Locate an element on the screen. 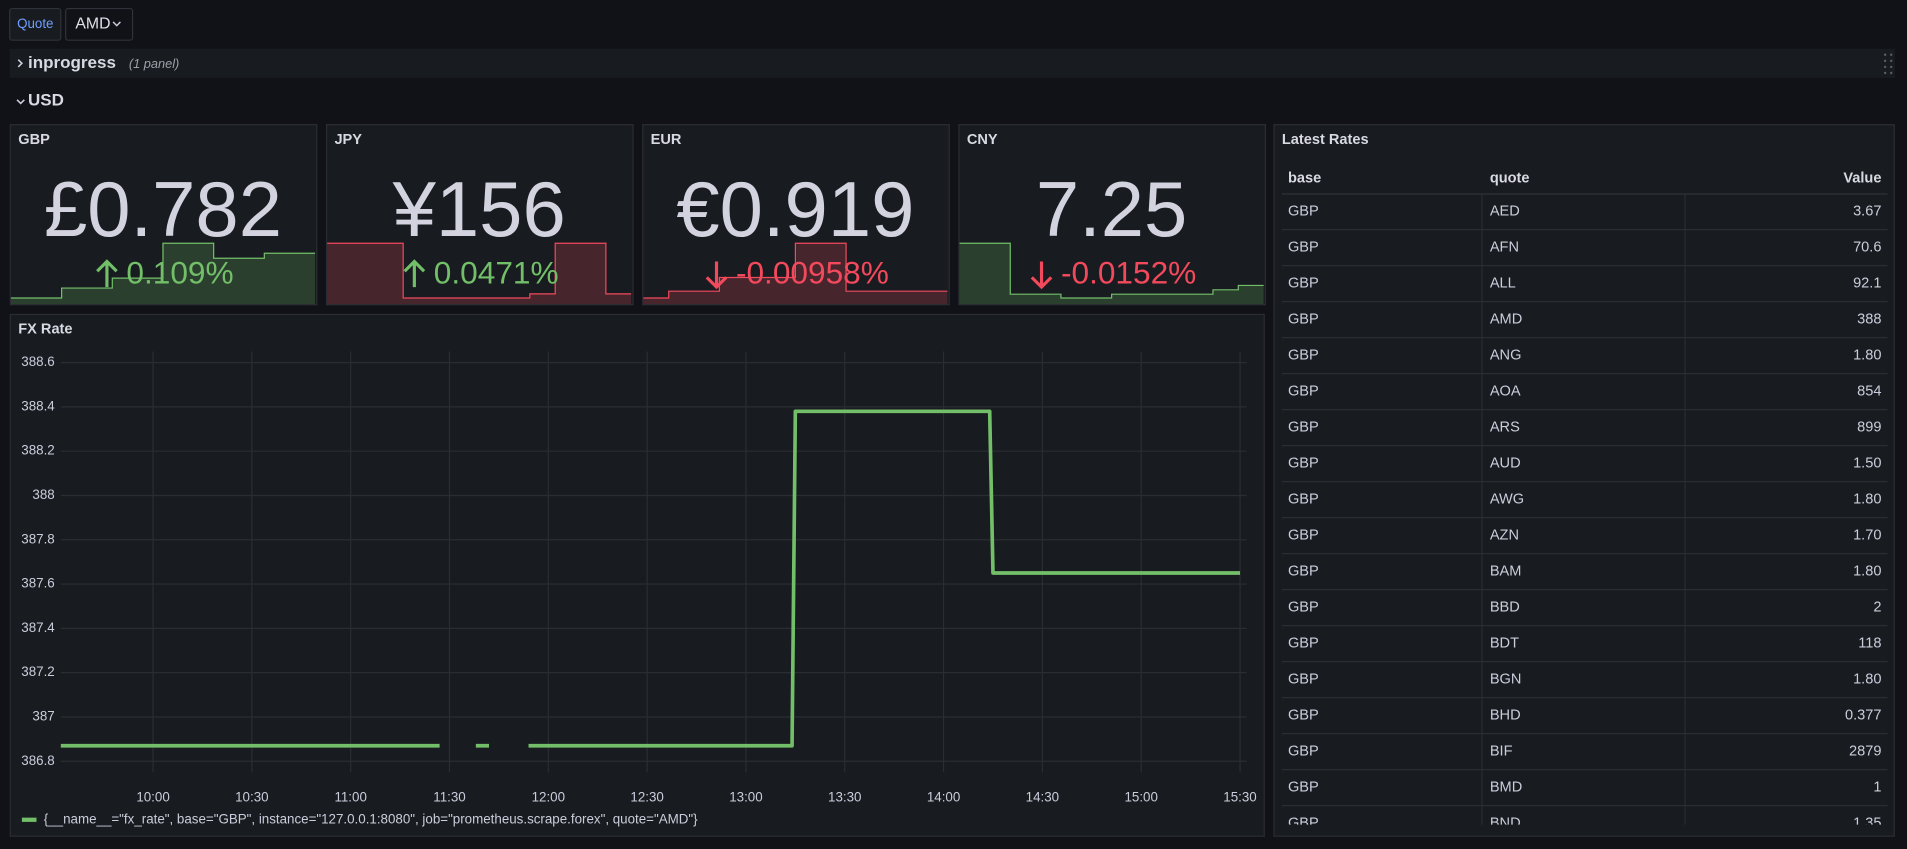  table-cell: AUD is located at coordinates (1505, 464).